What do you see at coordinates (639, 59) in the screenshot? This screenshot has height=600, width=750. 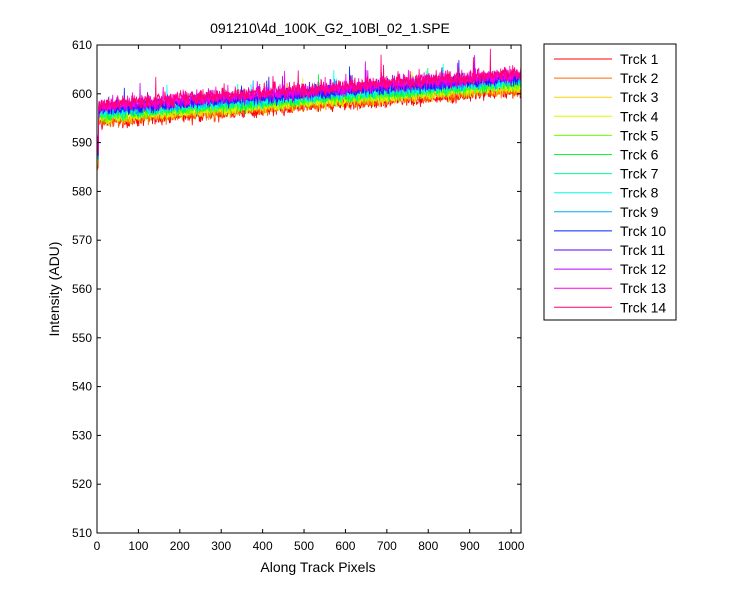 I see `legend-entry-label: Trck 1` at bounding box center [639, 59].